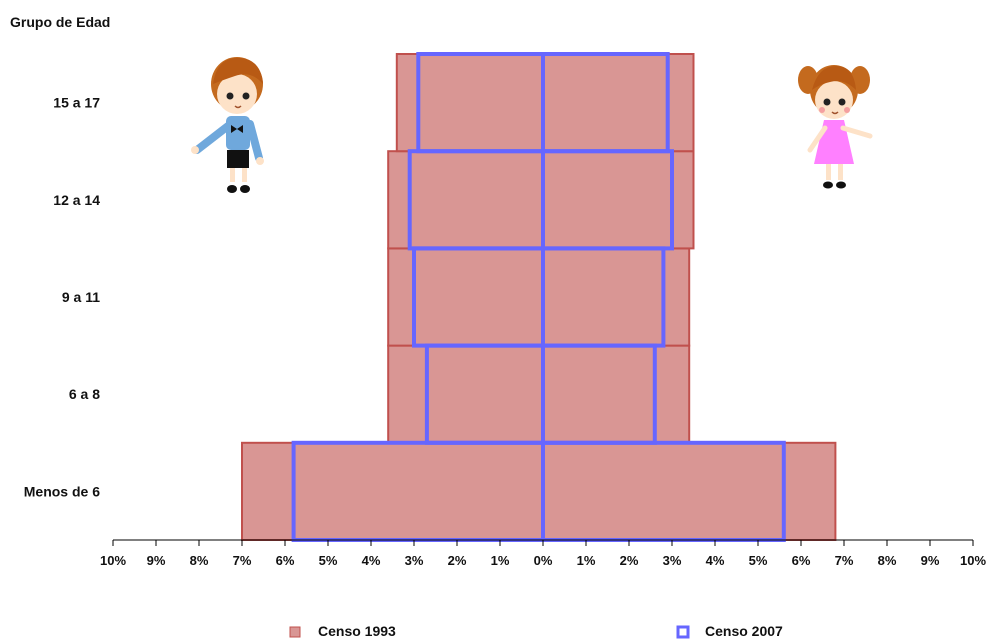 This screenshot has height=640, width=992. Describe the element at coordinates (295, 632) in the screenshot. I see `legend-swatch-censo-1993` at that location.